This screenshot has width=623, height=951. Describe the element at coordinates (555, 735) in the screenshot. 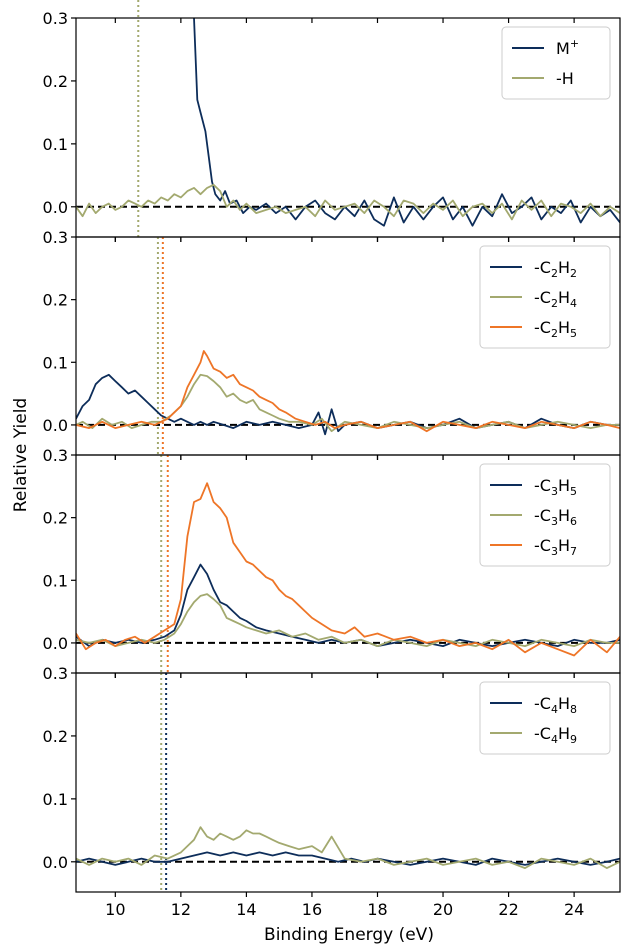

I see `legend-entry: -C4H9` at that location.